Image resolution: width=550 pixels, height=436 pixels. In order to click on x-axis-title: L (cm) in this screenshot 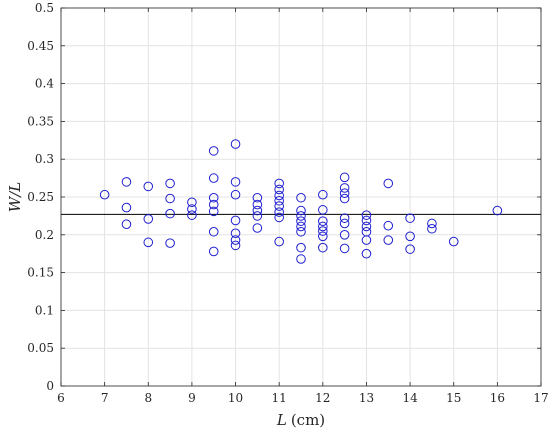, I will do `click(300, 420)`.